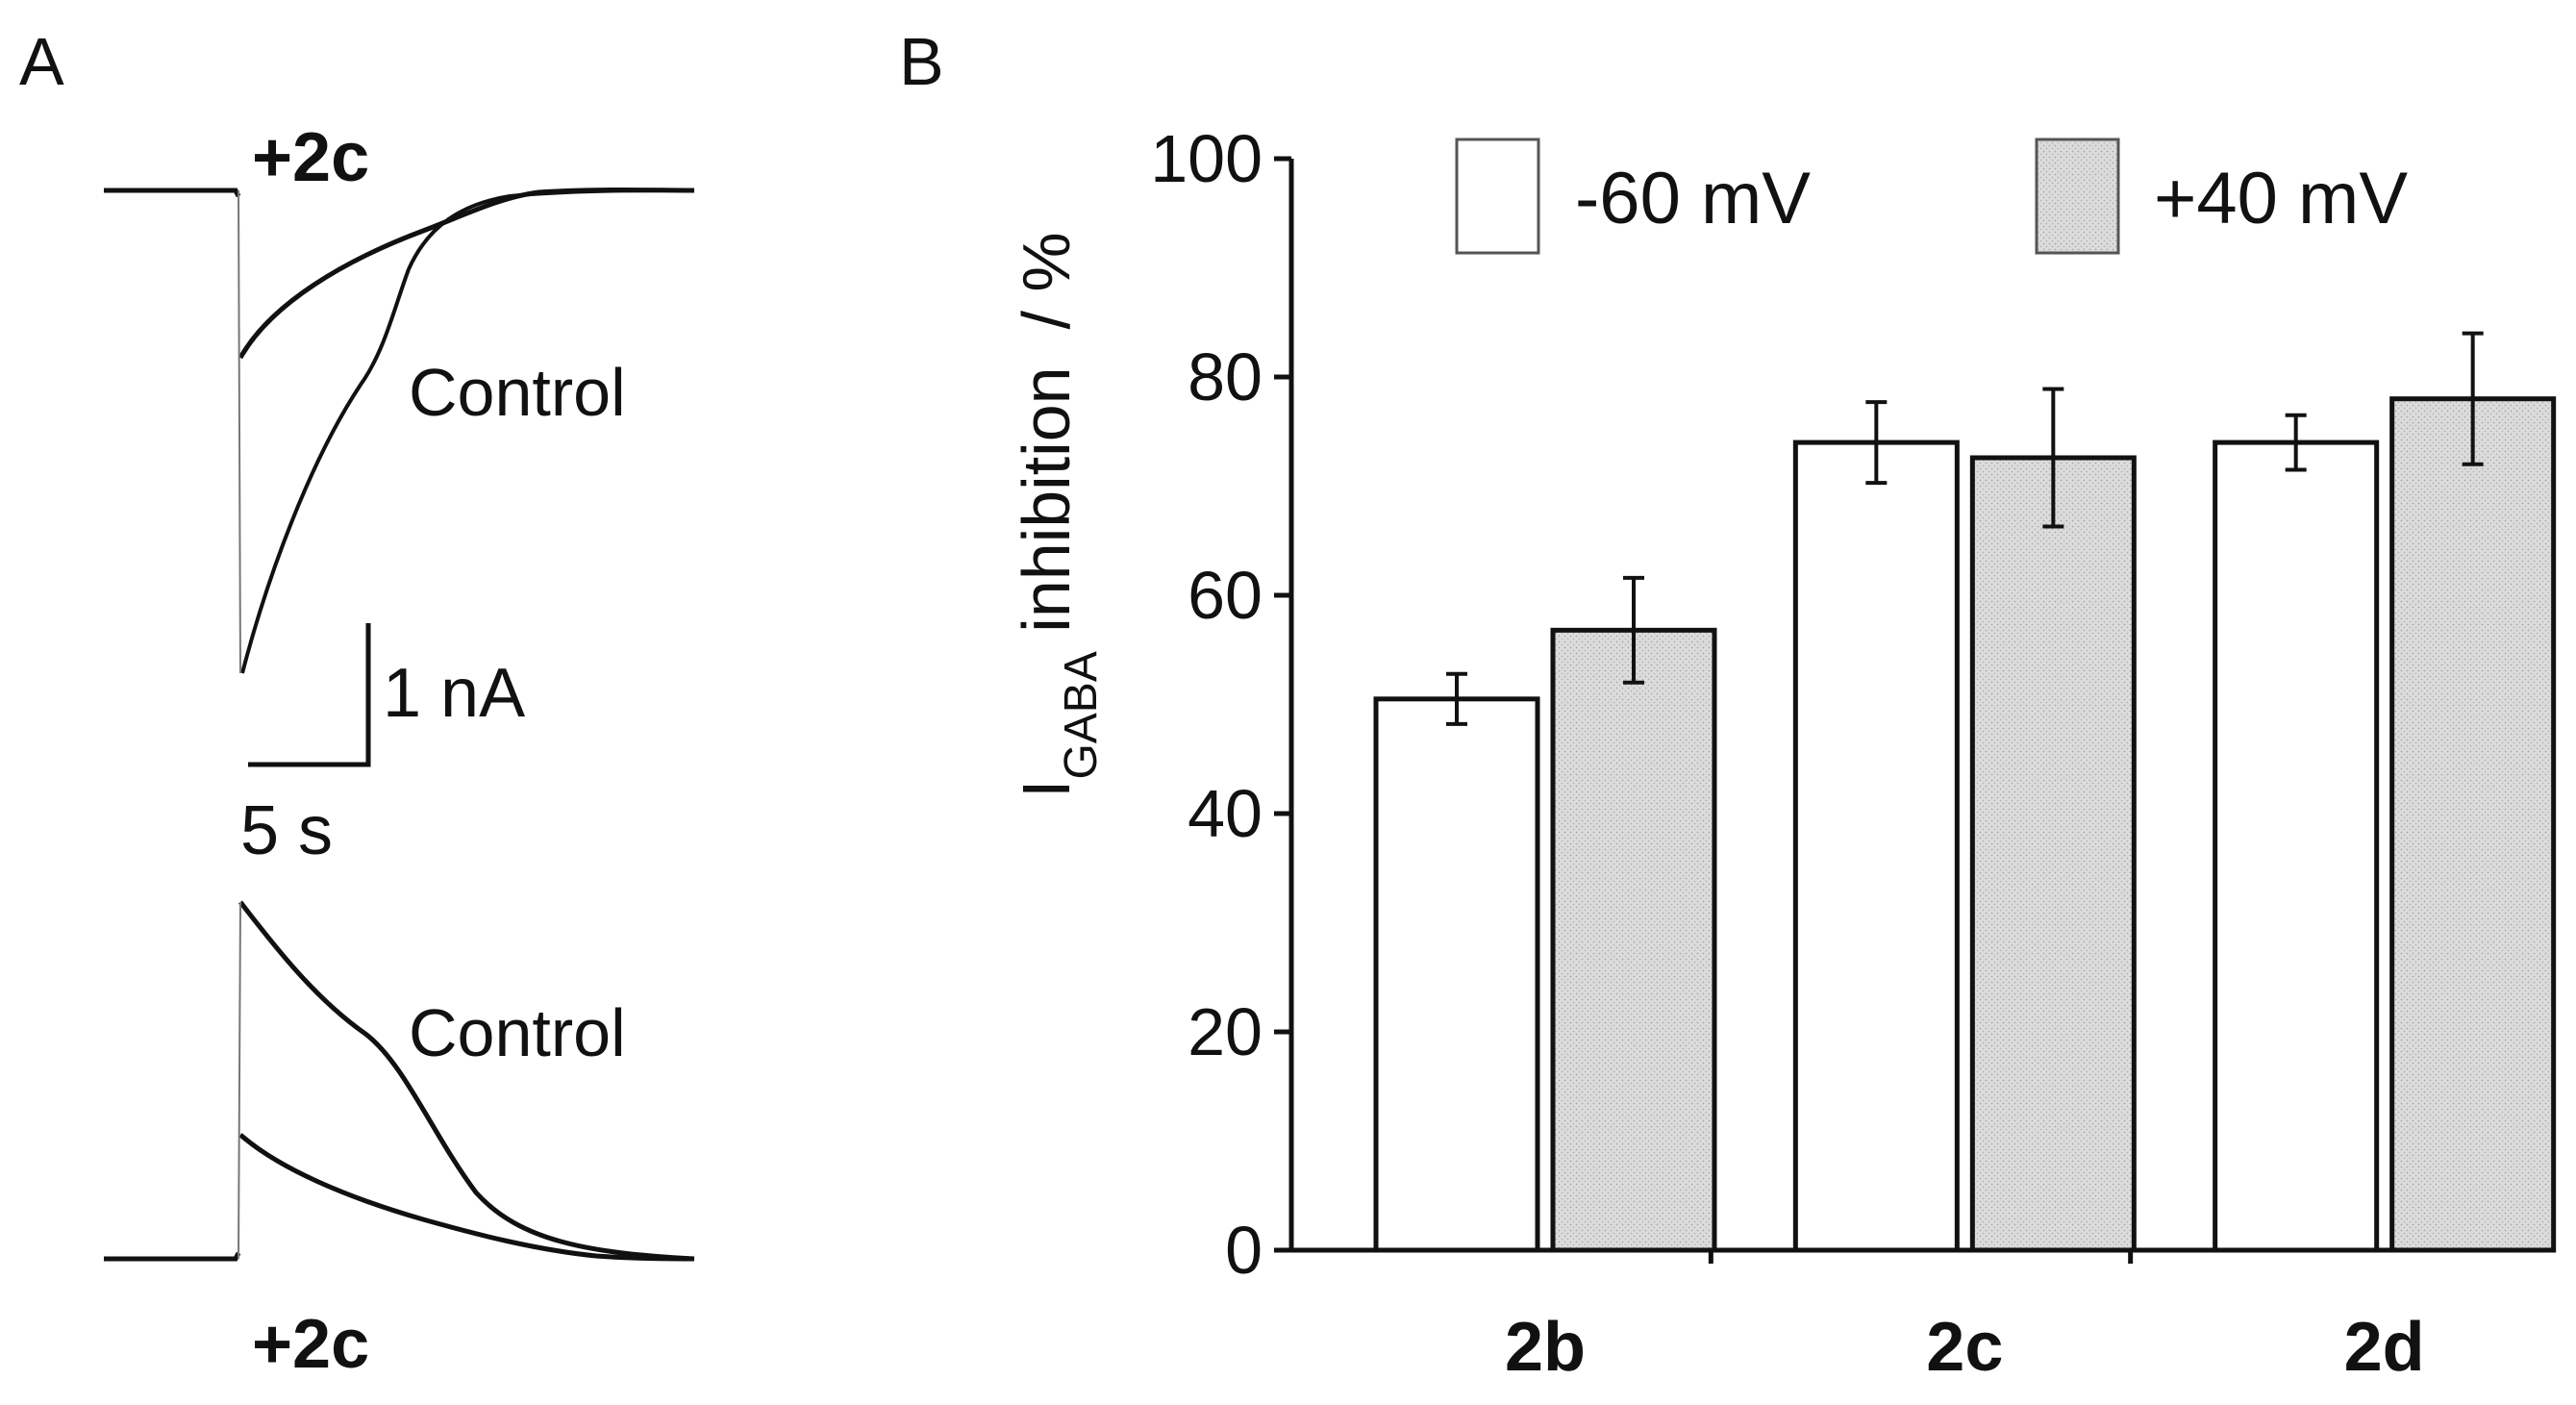 The image size is (2576, 1405). What do you see at coordinates (2296, 846) in the screenshot?
I see `bar-2d-neg60mv` at bounding box center [2296, 846].